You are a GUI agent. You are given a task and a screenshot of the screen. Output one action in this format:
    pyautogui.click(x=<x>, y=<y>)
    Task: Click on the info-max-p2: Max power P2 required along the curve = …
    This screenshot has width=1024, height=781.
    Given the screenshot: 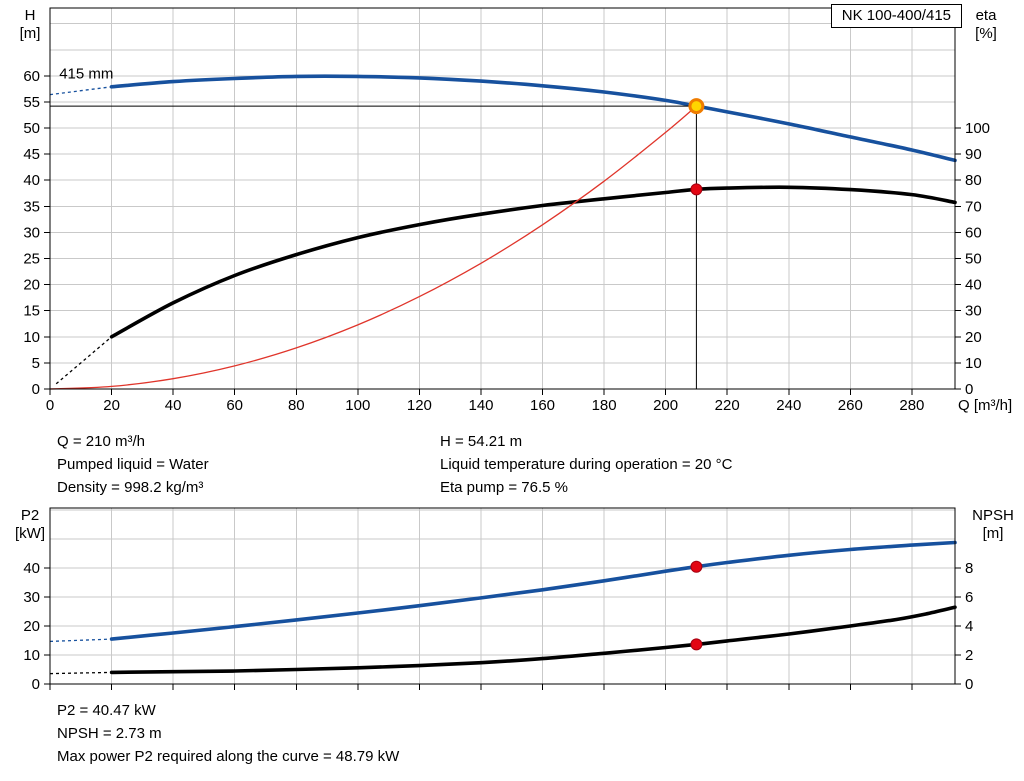 What is the action you would take?
    pyautogui.click(x=228, y=756)
    